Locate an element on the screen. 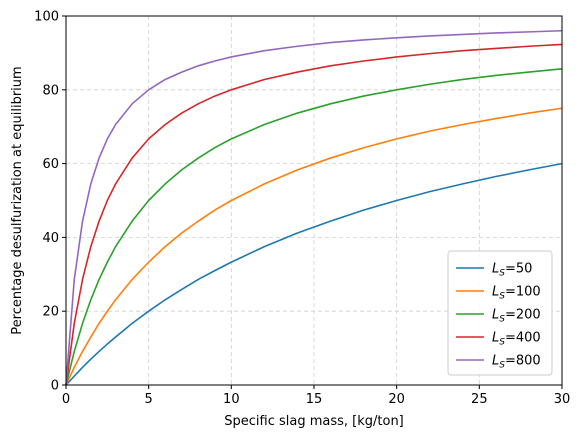  y-tick-label: 40 is located at coordinates (50, 238).